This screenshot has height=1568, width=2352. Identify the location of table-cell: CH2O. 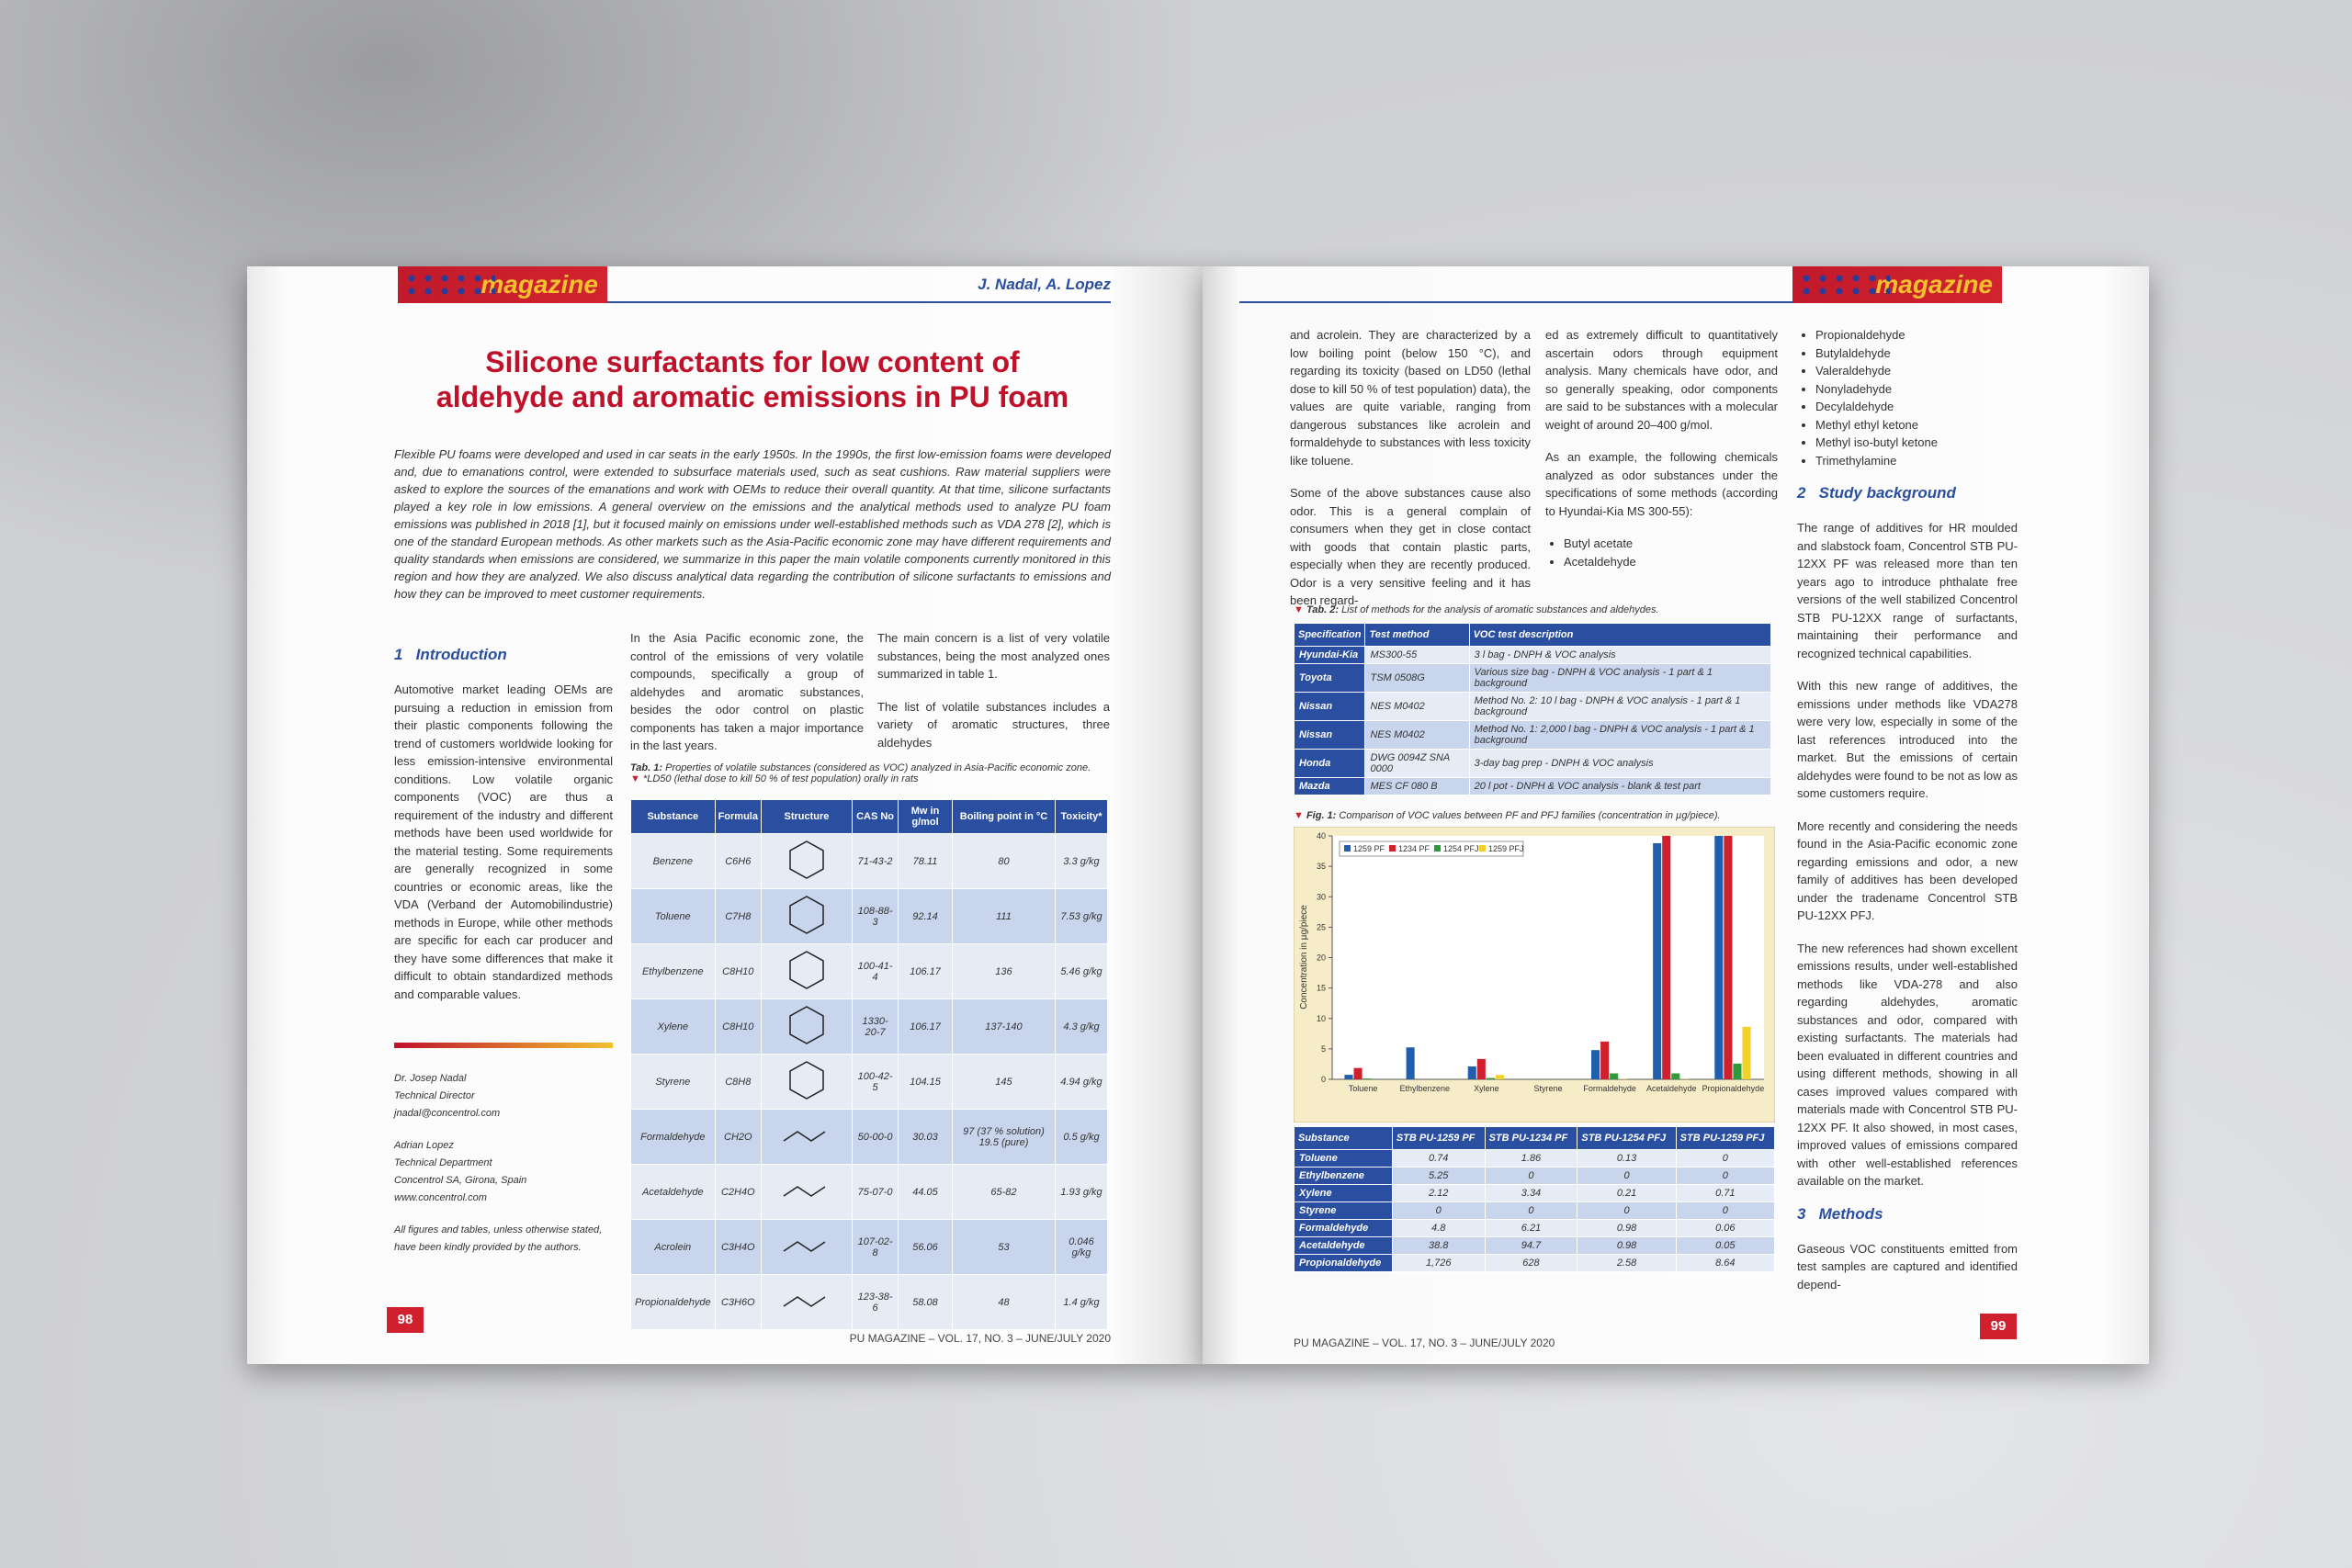
(738, 1137).